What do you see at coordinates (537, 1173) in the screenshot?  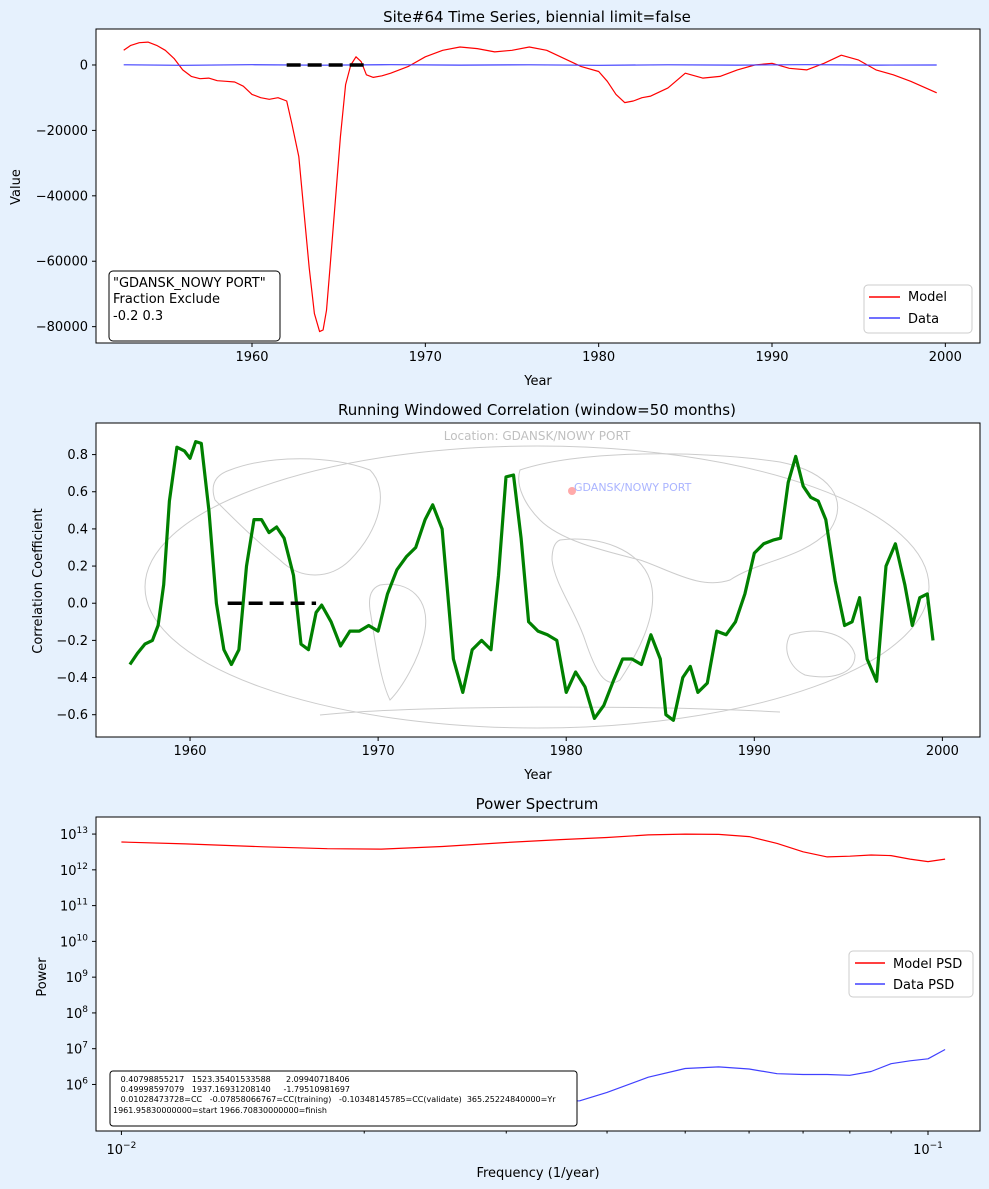 I see `xlabel-power-spectrum: Frequency (1/year)` at bounding box center [537, 1173].